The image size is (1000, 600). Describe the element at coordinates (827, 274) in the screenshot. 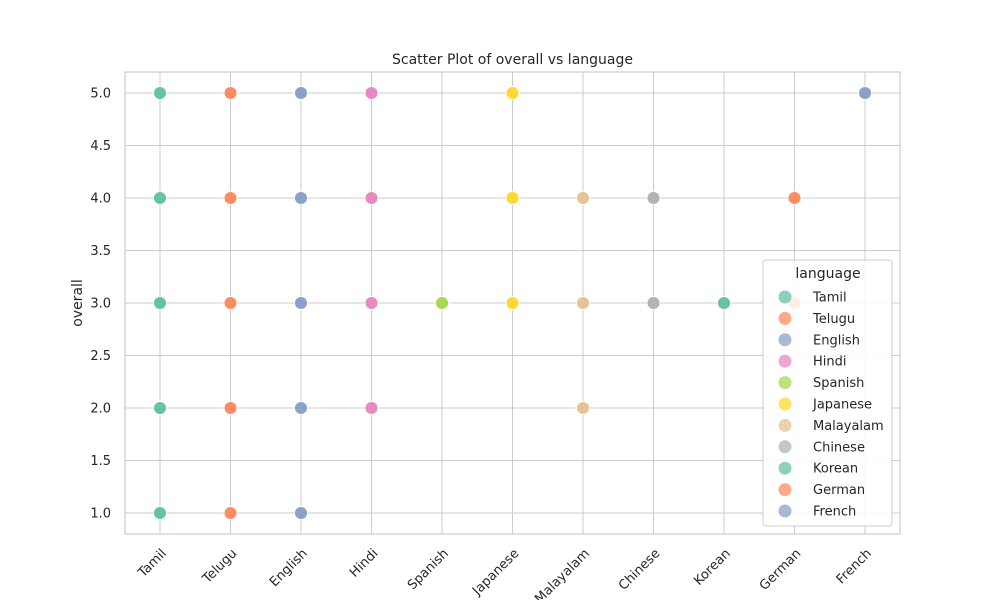

I see `legend-title: language` at that location.